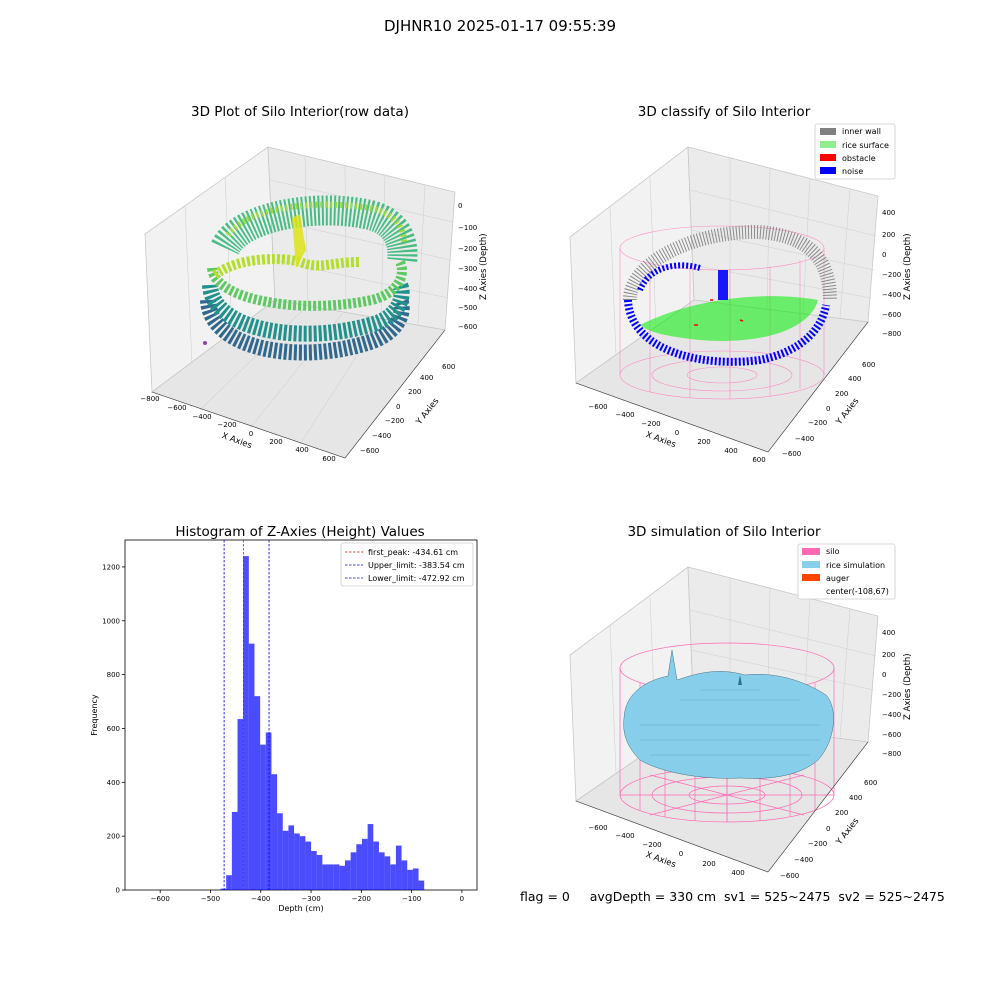 The image size is (1000, 1000). Describe the element at coordinates (118, 891) in the screenshot. I see `histogram-y-tick-label: 0` at that location.